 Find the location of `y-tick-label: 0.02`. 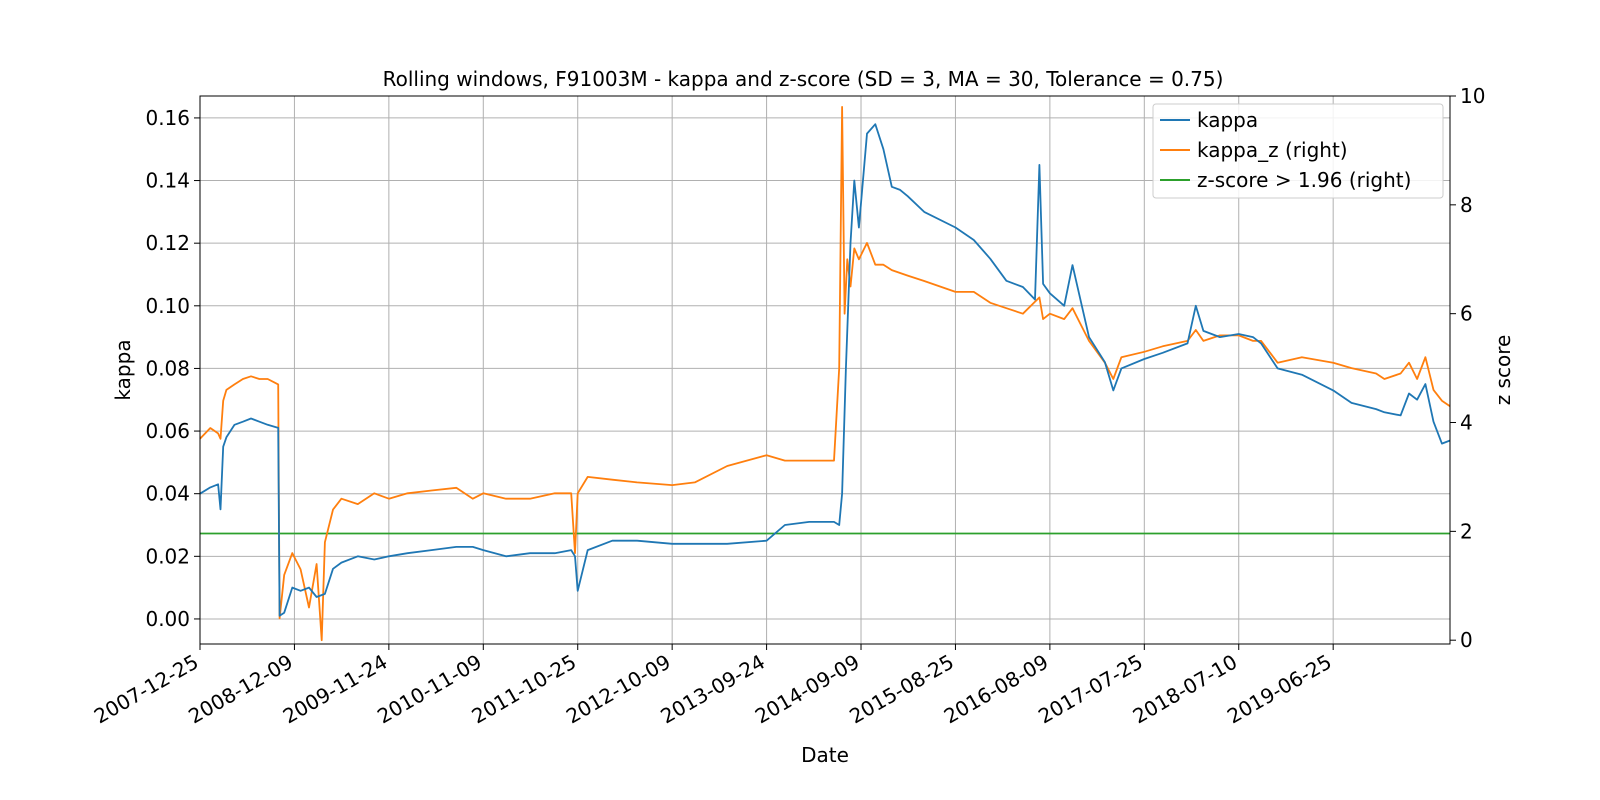

y-tick-label: 0.02 is located at coordinates (167, 556).